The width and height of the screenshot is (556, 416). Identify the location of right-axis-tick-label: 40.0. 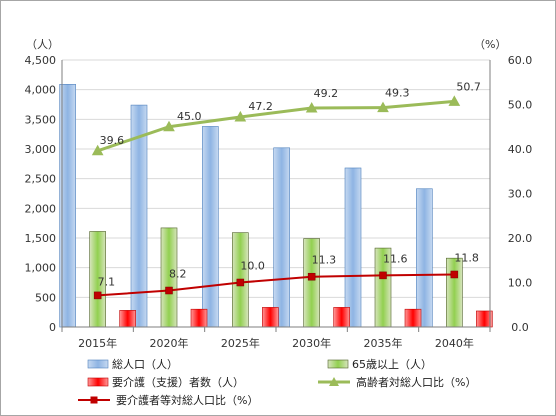
(520, 149).